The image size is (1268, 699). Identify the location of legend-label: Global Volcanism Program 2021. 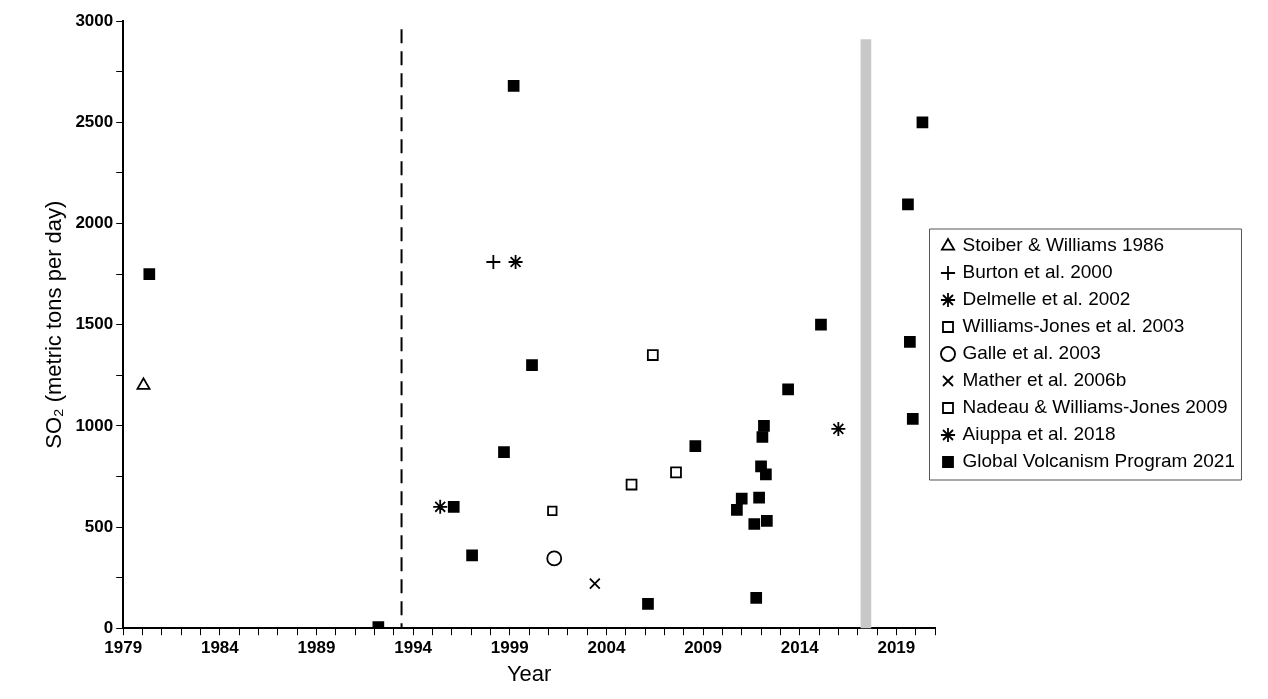
(1098, 461).